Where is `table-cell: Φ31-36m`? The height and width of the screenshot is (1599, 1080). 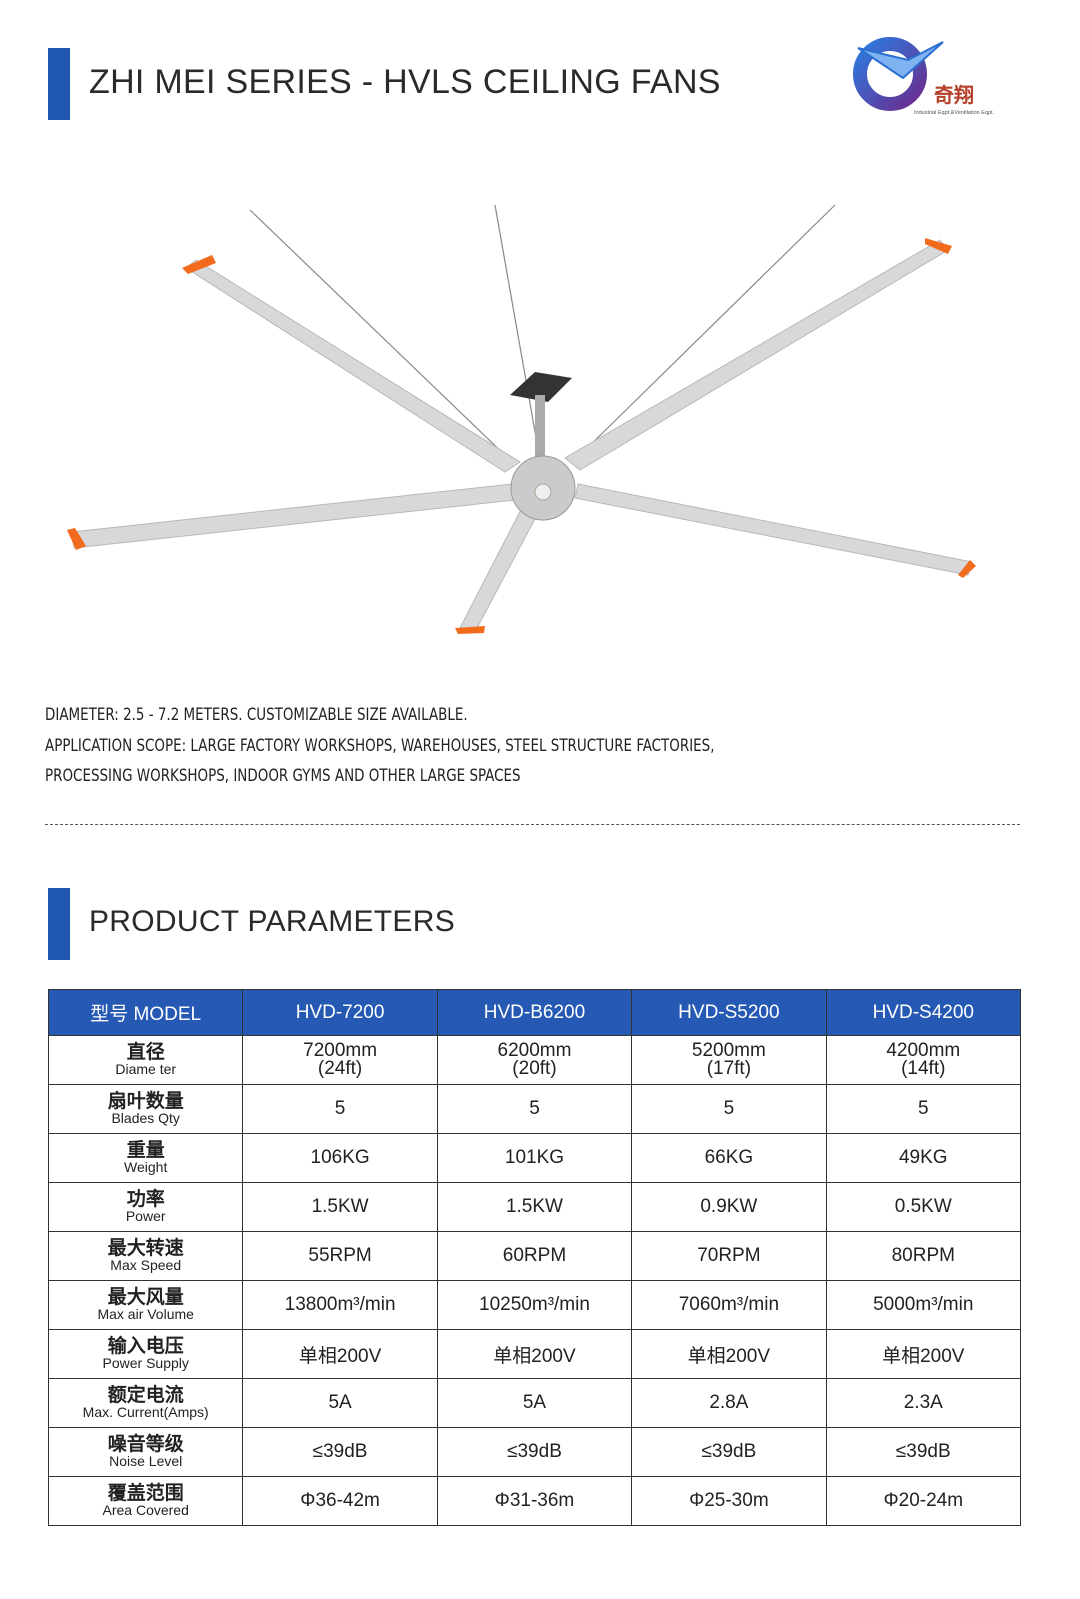 table-cell: Φ31-36m is located at coordinates (534, 1501).